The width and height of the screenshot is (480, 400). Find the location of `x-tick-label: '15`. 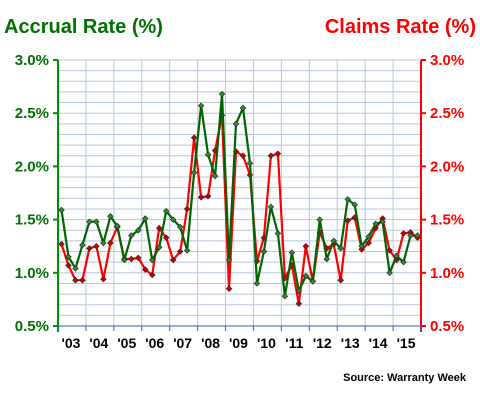

x-tick-label: '15 is located at coordinates (406, 343).